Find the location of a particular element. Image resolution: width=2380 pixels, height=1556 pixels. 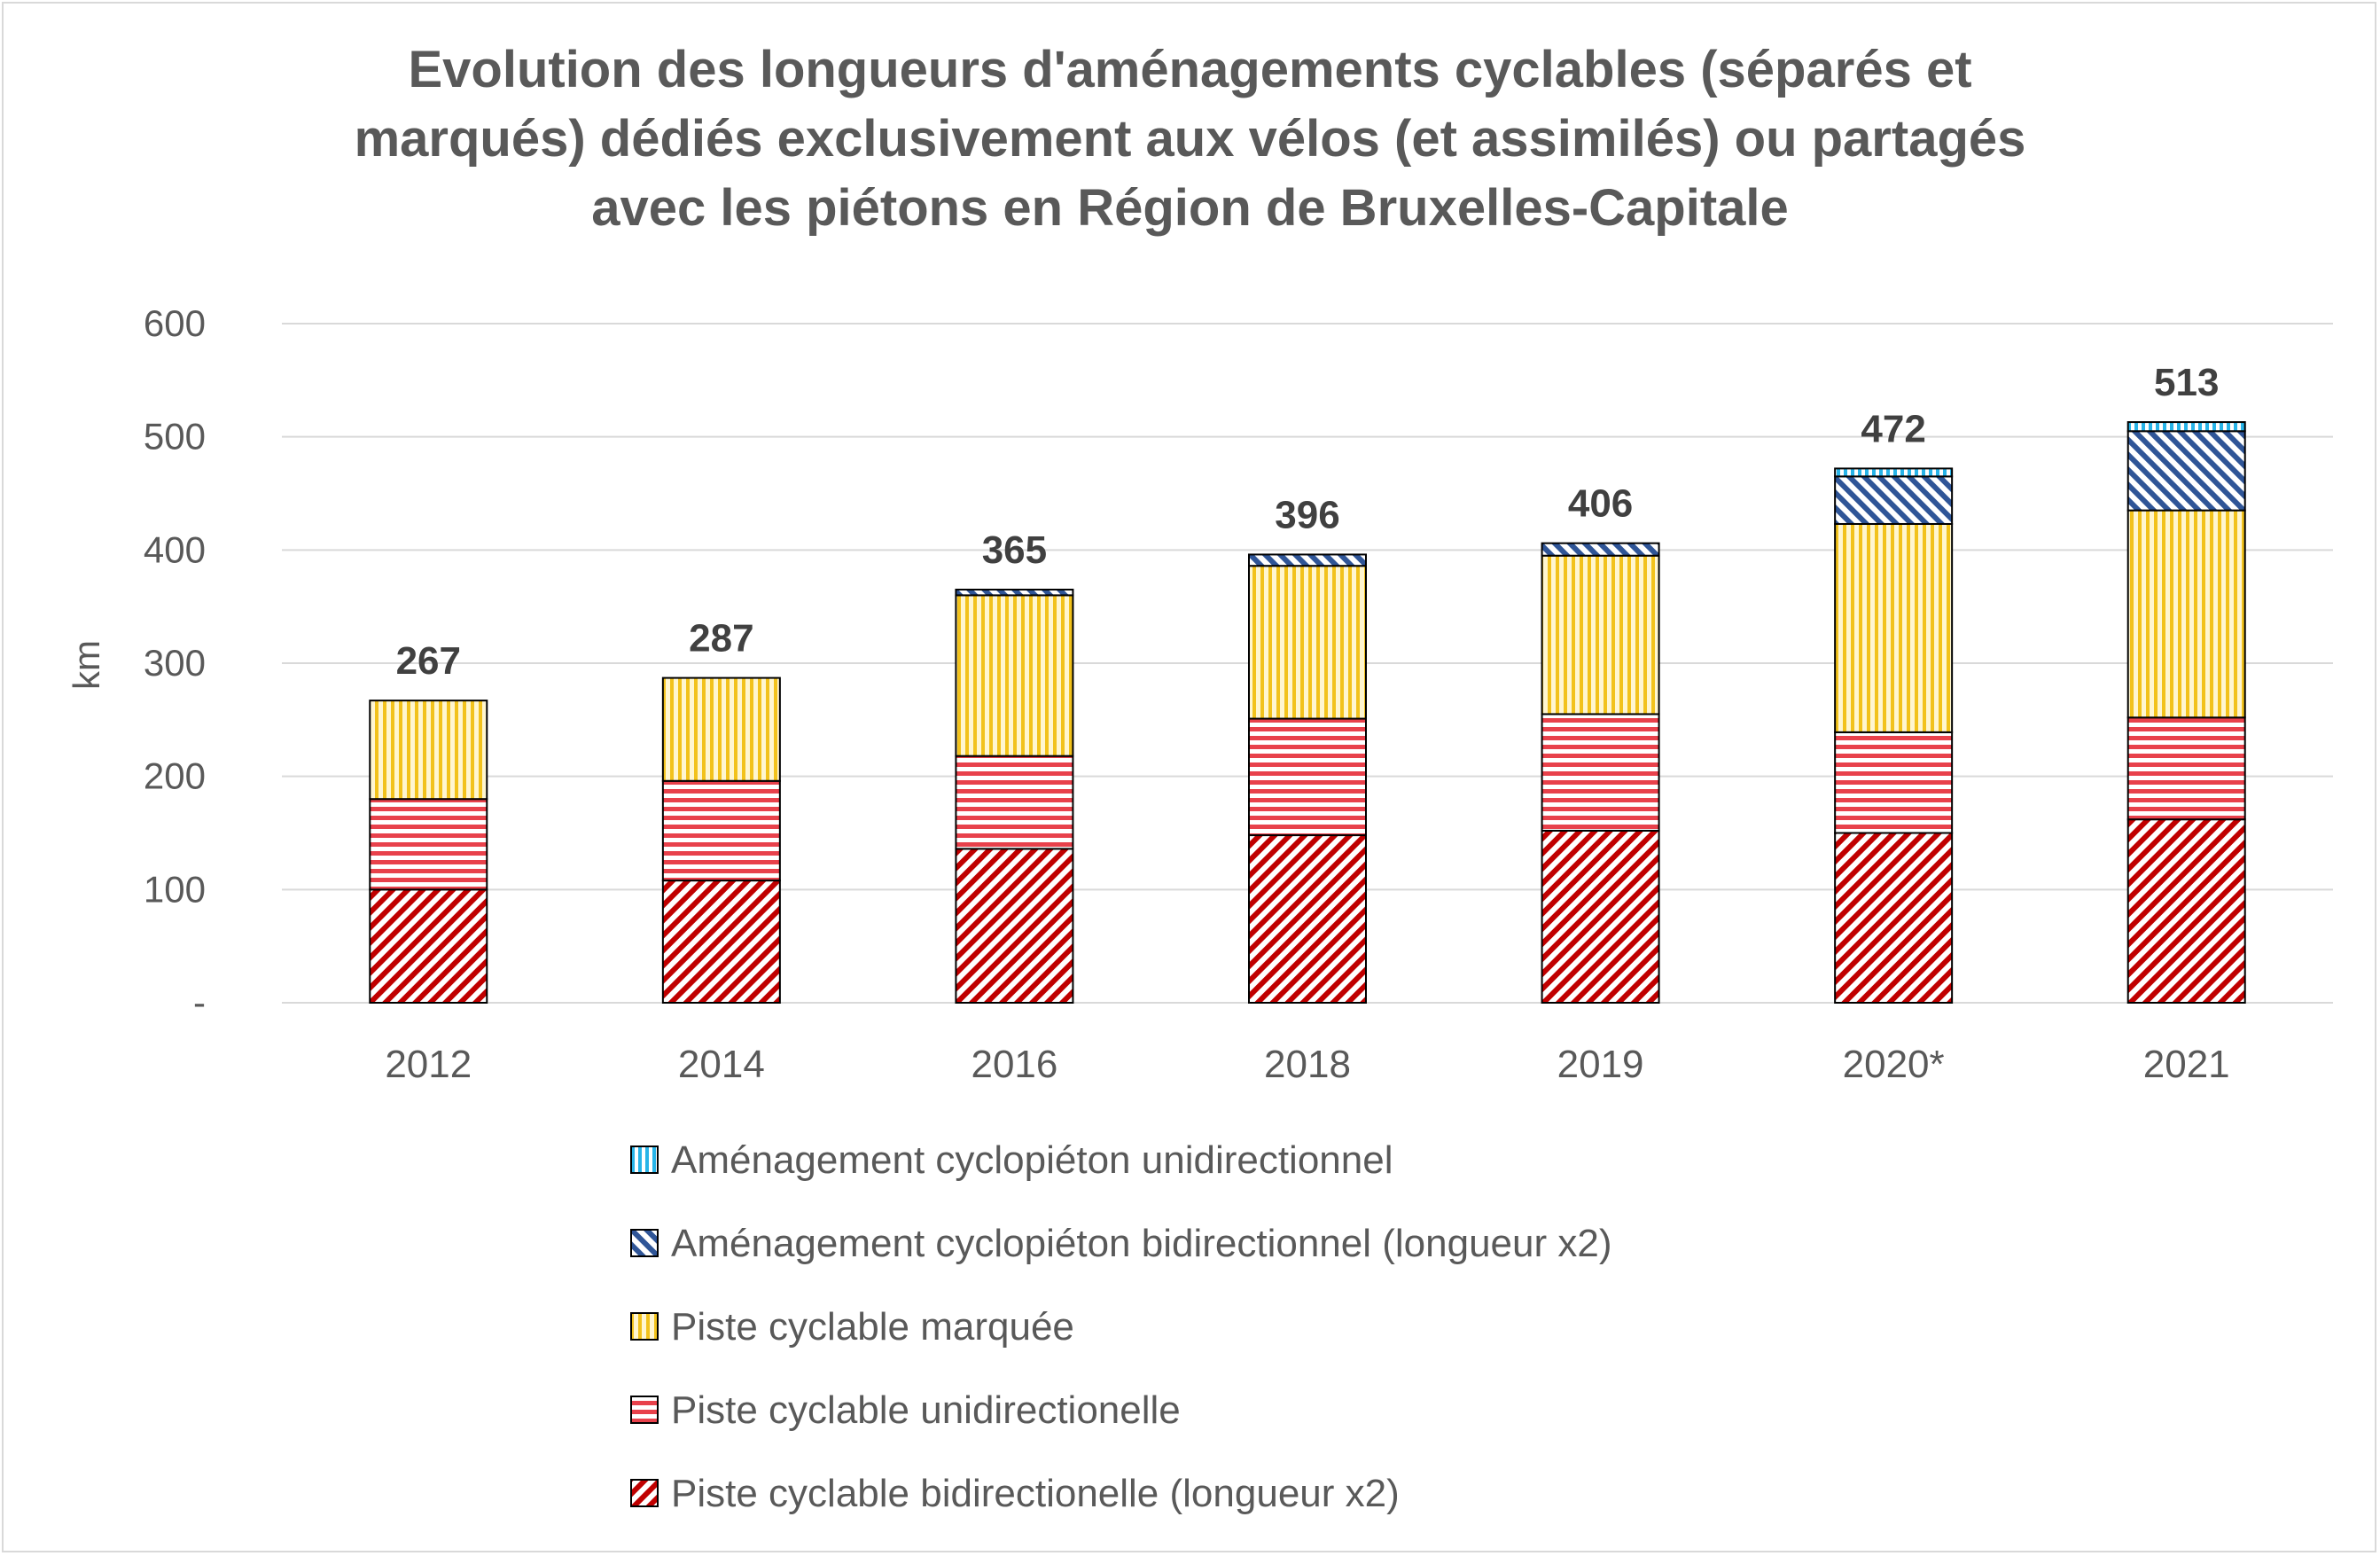

y-tick-label: 500 is located at coordinates (175, 437).